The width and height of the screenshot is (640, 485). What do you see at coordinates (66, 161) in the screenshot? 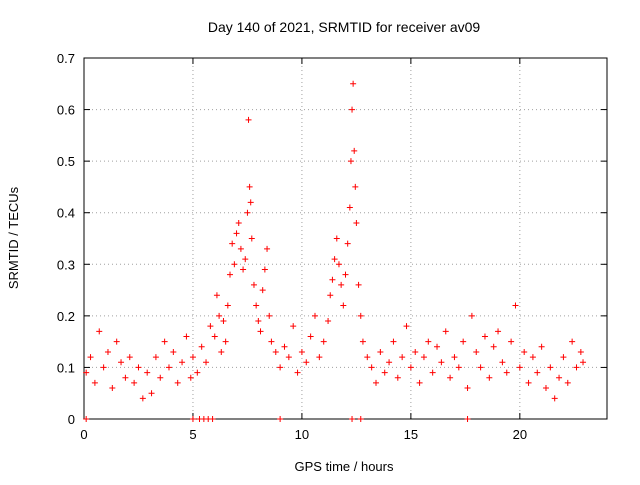
I see `y-tick-label: 0.5` at bounding box center [66, 161].